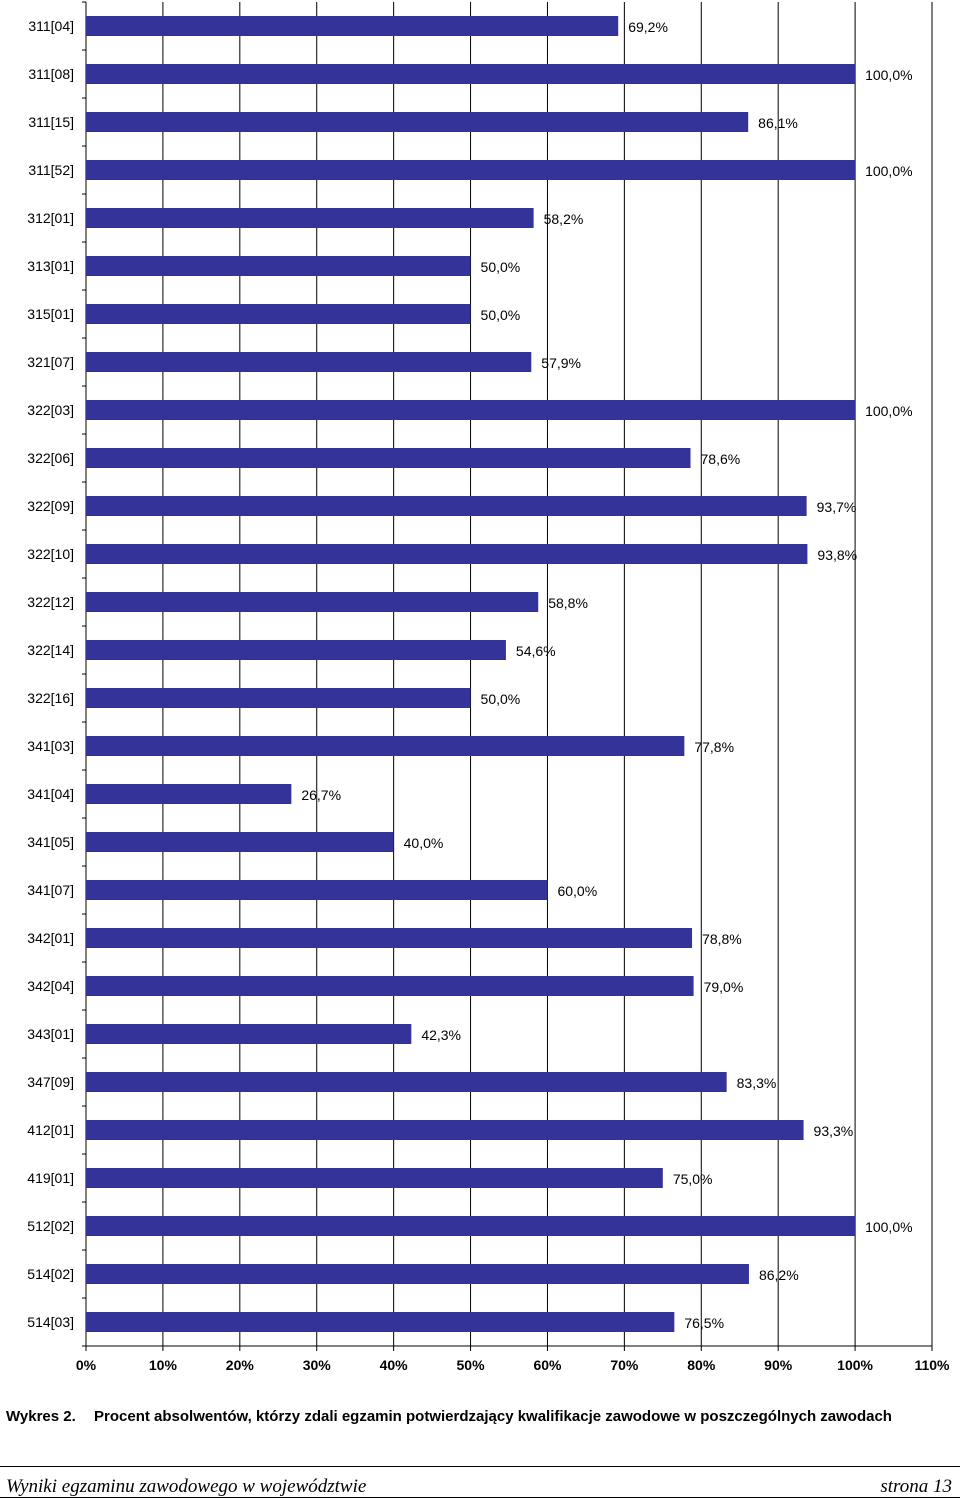  What do you see at coordinates (51, 122) in the screenshot?
I see `category-label: 311[15]` at bounding box center [51, 122].